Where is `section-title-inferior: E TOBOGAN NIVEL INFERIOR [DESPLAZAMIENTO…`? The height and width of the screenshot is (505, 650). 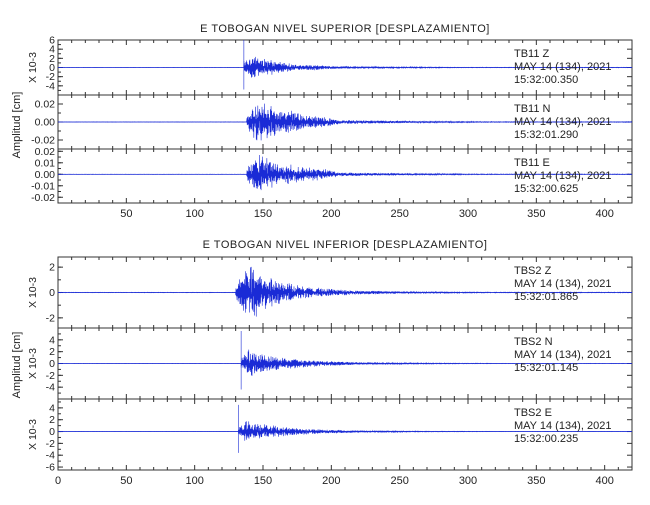
section-title-inferior: E TOBOGAN NIVEL INFERIOR [DESPLAZAMIENTO… is located at coordinates (345, 245).